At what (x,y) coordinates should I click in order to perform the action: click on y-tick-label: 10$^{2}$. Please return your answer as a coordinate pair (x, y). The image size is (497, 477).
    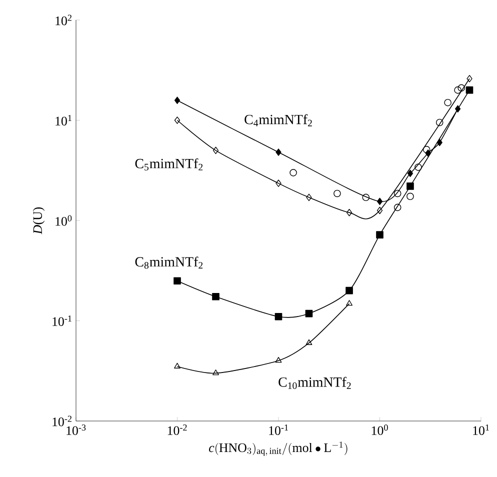
    Looking at the image, I should click on (64, 20).